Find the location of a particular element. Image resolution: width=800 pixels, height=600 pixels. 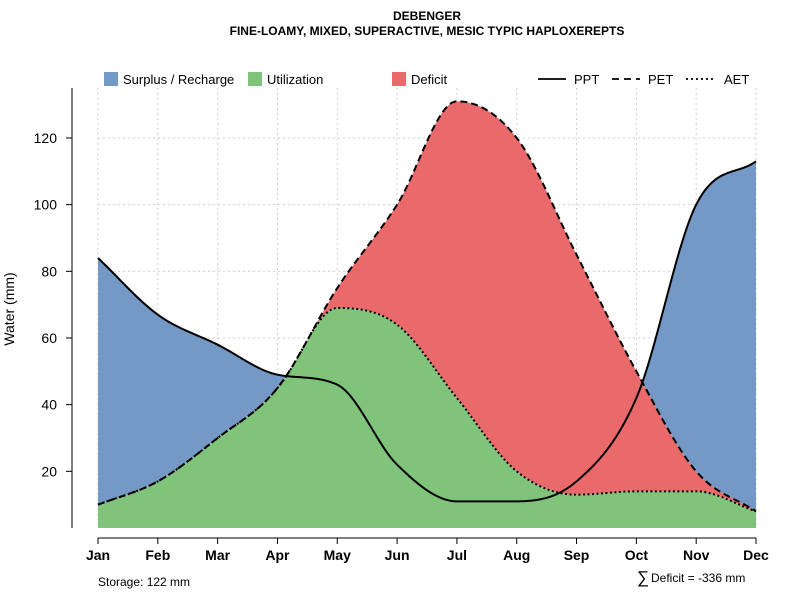

y-tick-label-60: 60 is located at coordinates (49, 338).